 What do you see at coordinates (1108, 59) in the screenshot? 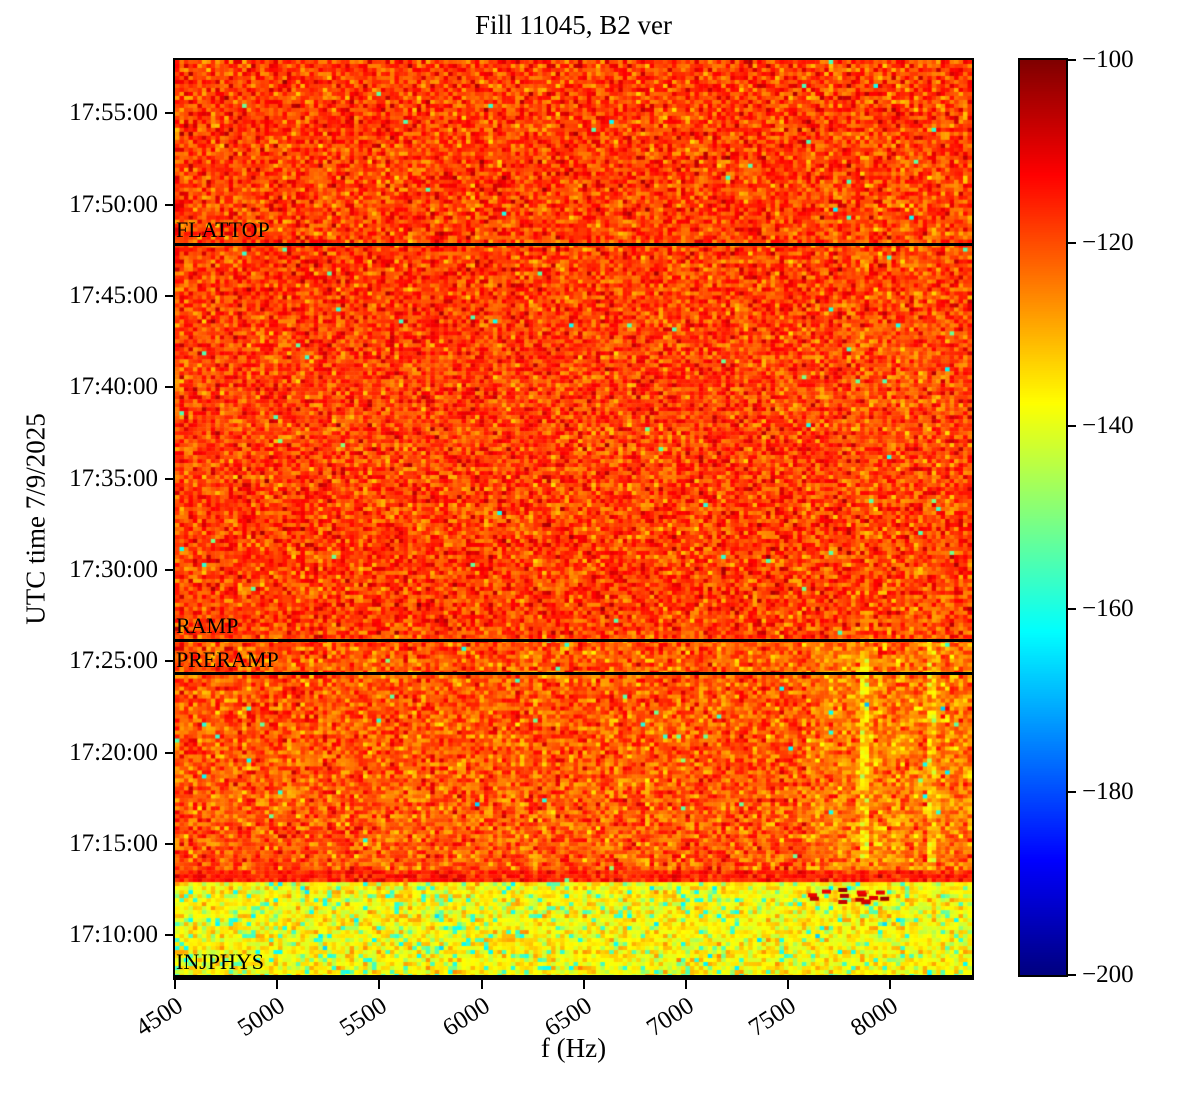
I see `colorbar-tick-label: −100` at bounding box center [1108, 59].